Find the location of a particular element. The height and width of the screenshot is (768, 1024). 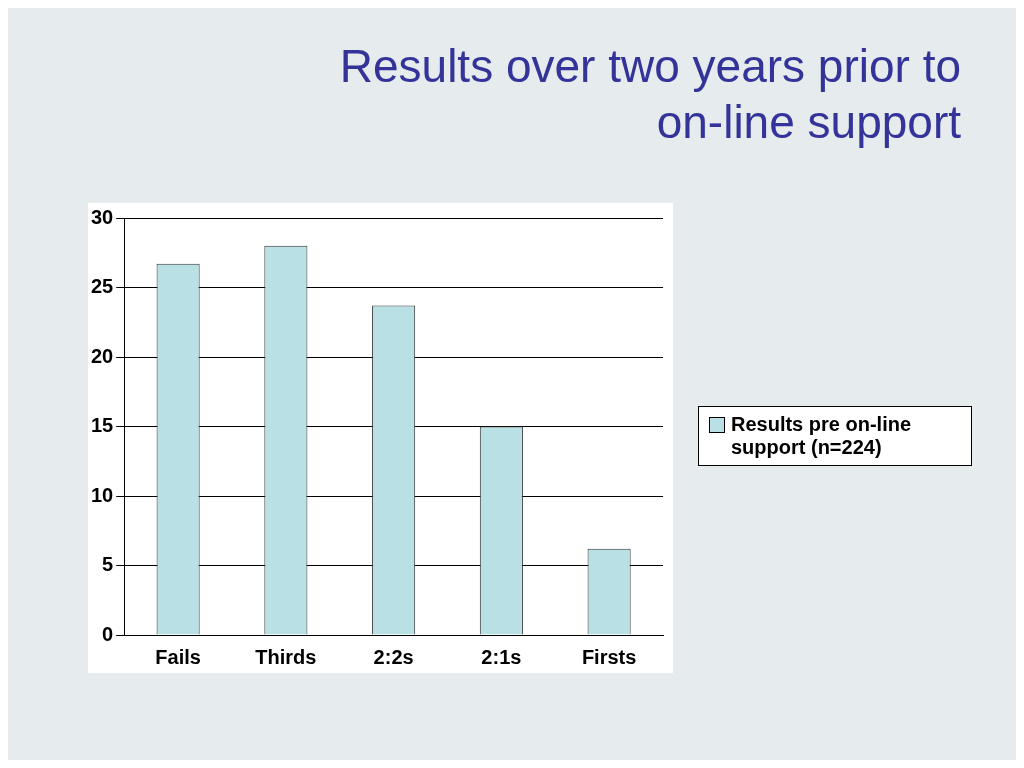

y-tick-label: 0 is located at coordinates (108, 633).